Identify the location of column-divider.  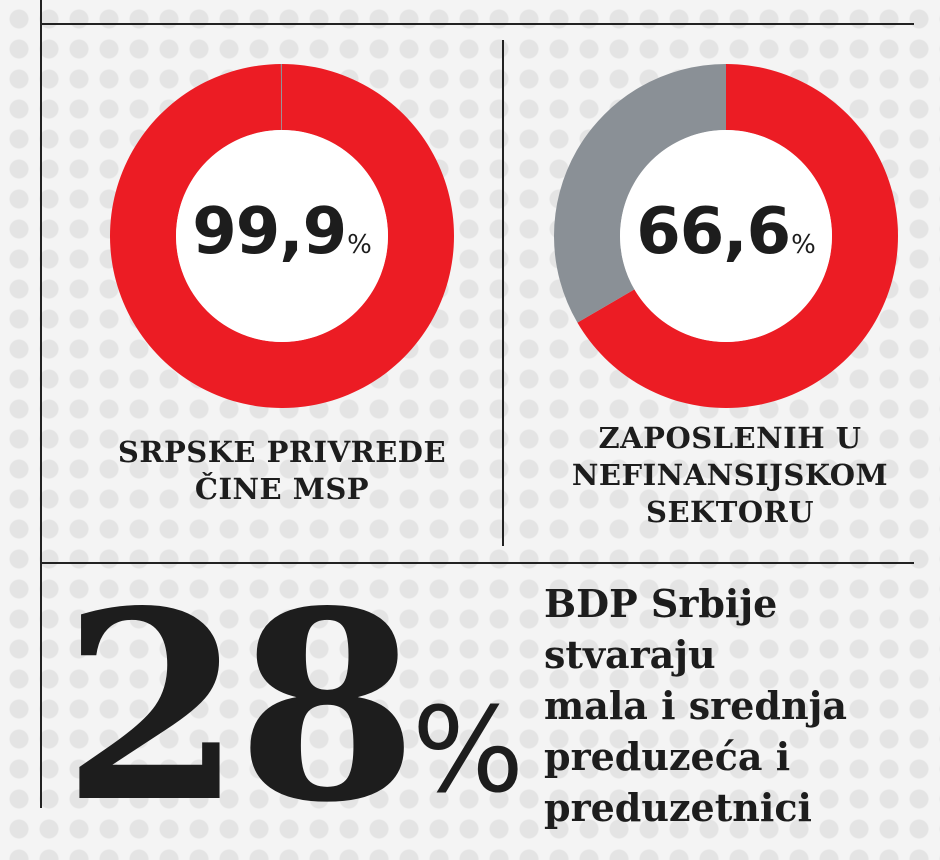
(503, 293).